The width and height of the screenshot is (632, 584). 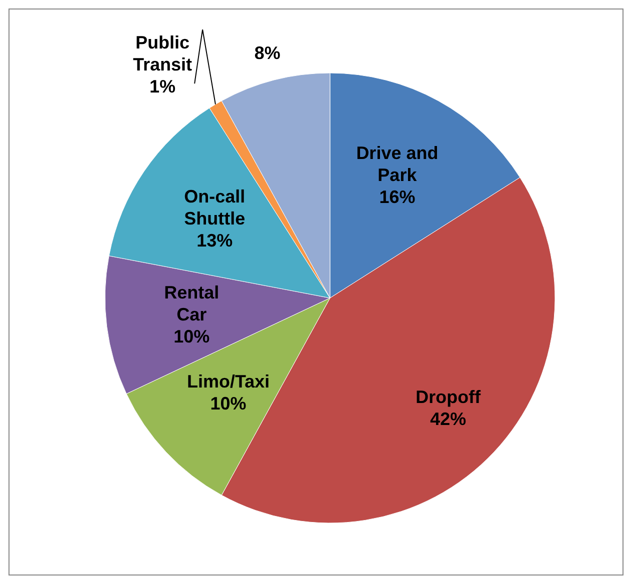 What do you see at coordinates (192, 303) in the screenshot?
I see `slice-label: Rental Car` at bounding box center [192, 303].